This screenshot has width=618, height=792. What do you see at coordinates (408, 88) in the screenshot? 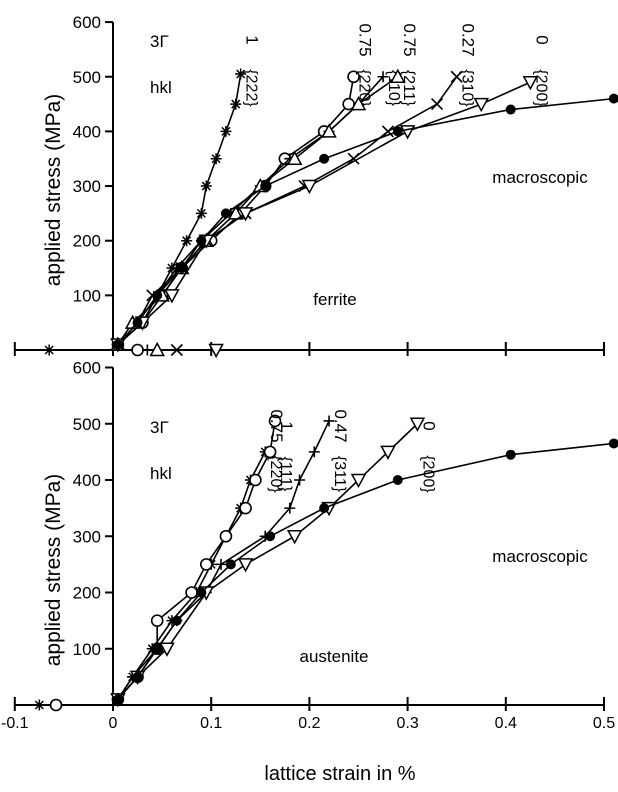
I see `hkl-label: {211}` at bounding box center [408, 88].